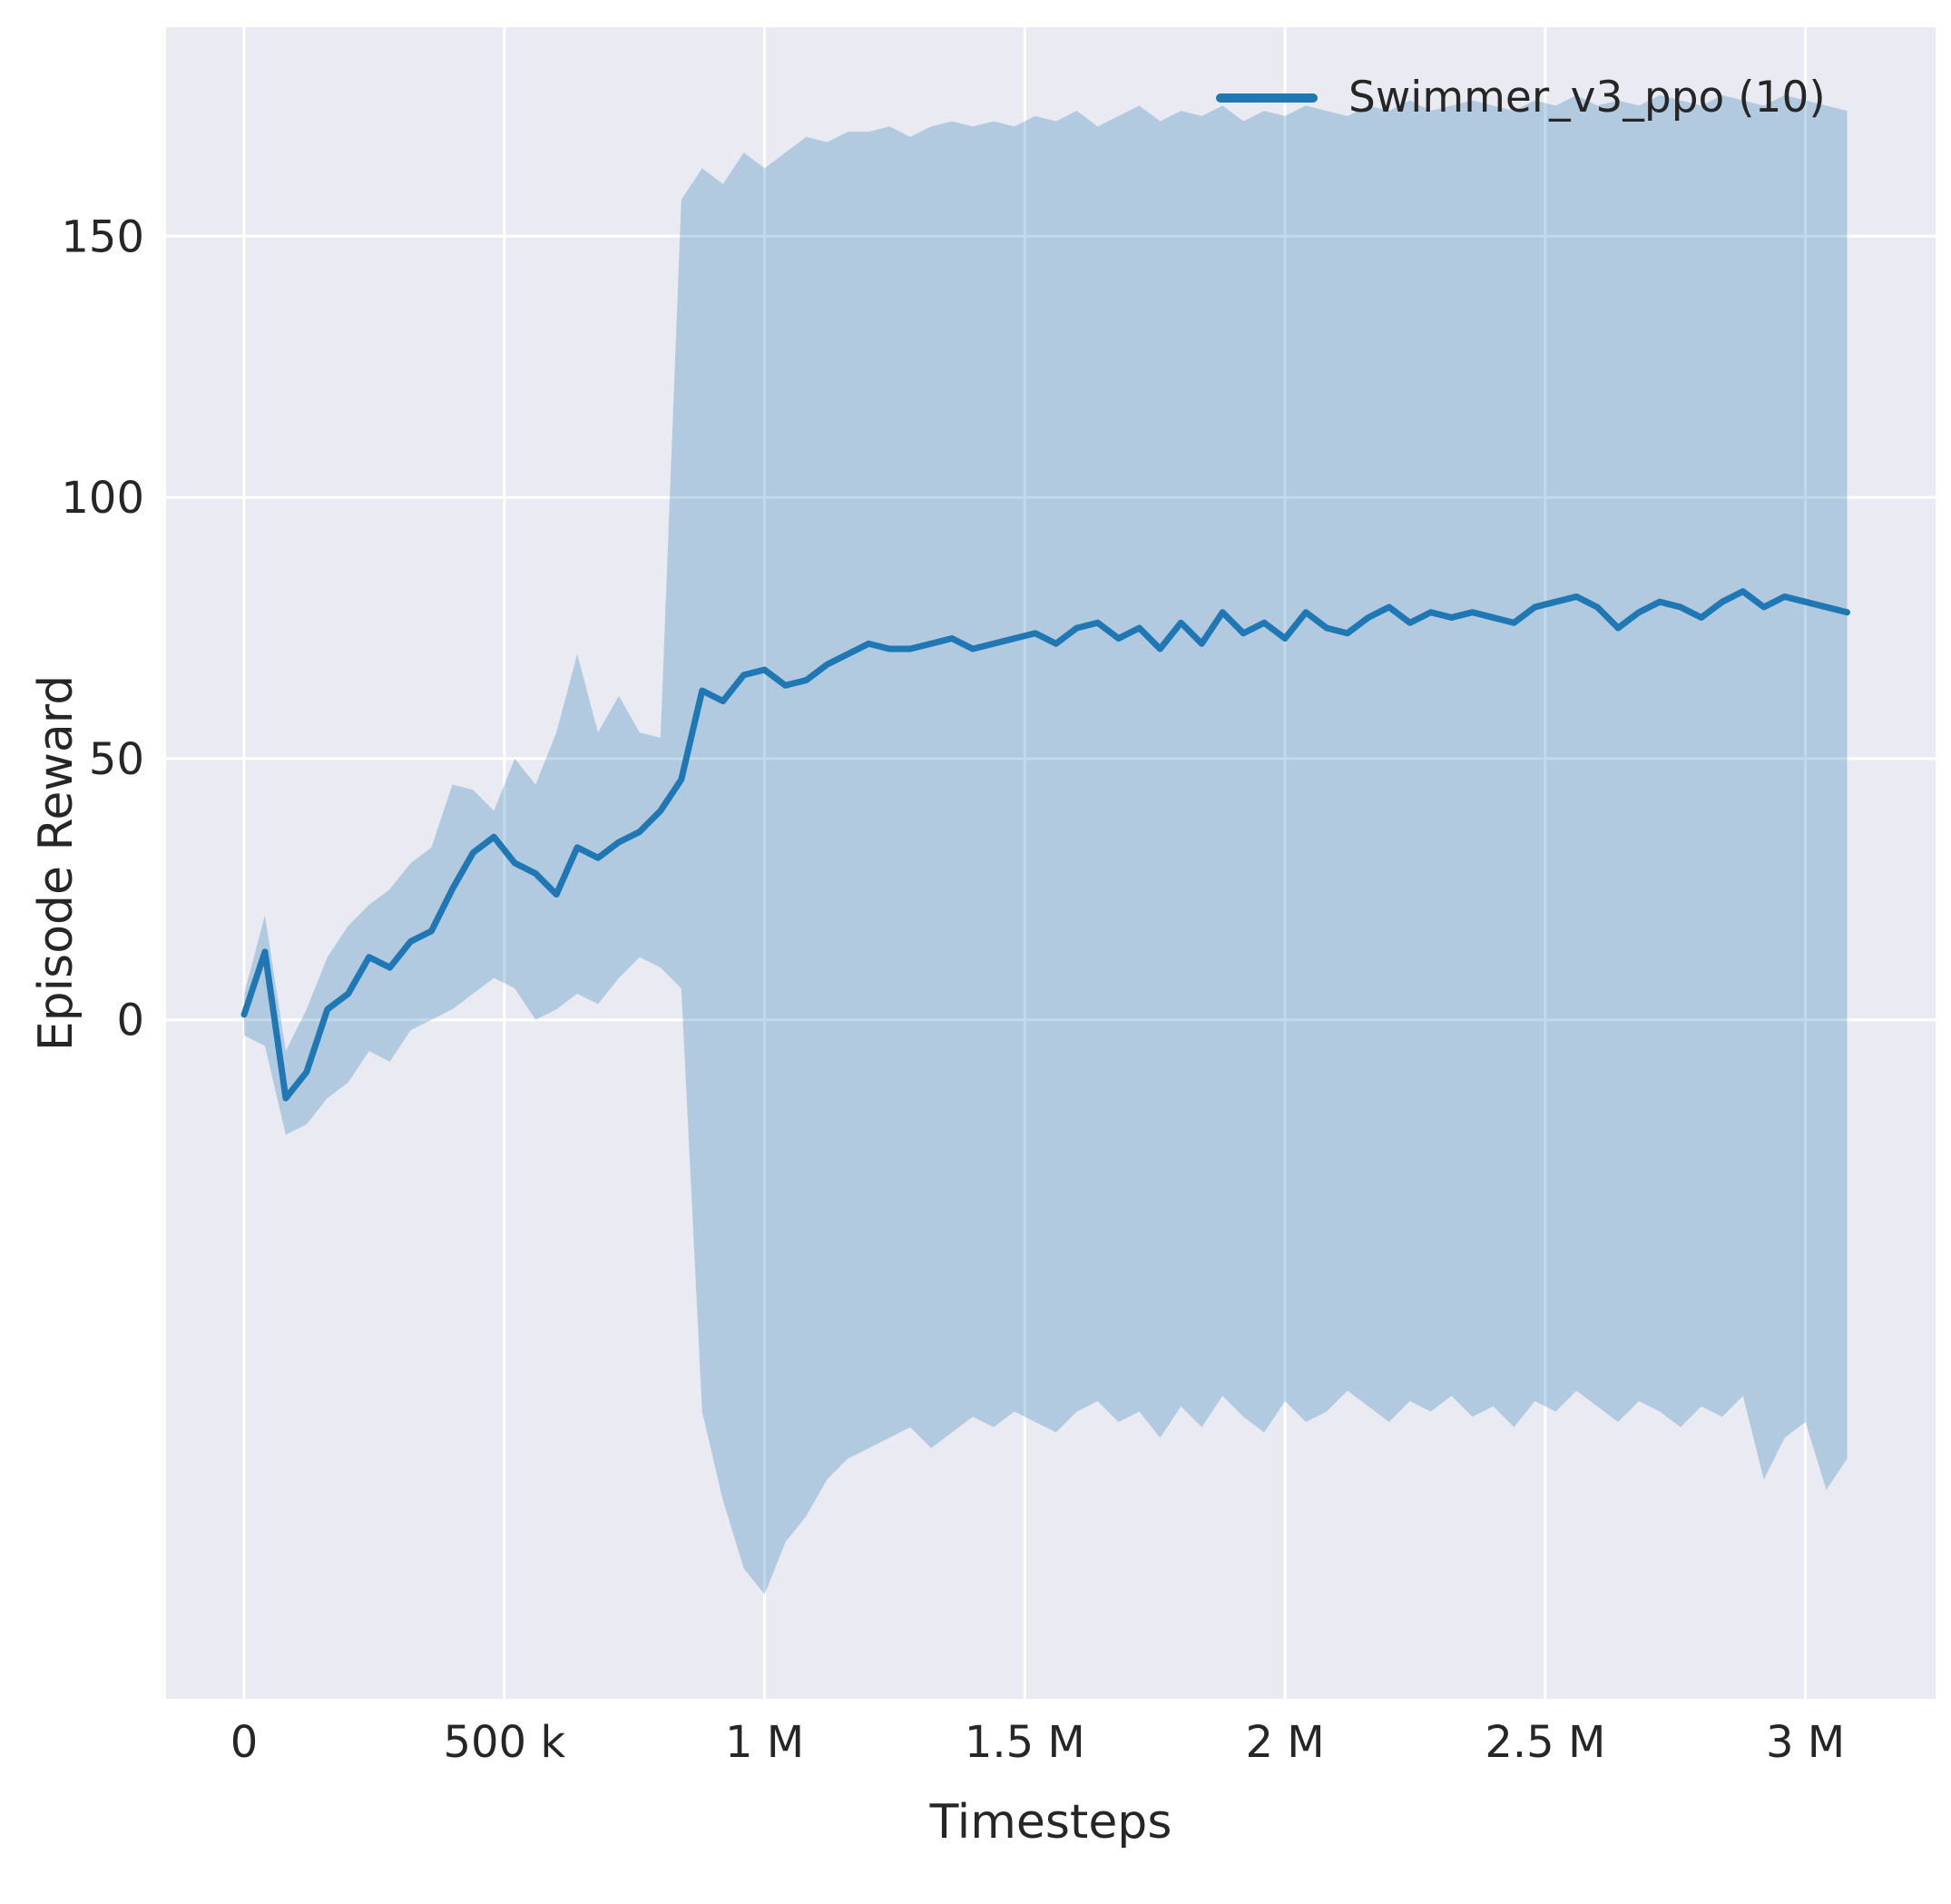  What do you see at coordinates (764, 1742) in the screenshot?
I see `x-tick-label: 1 M` at bounding box center [764, 1742].